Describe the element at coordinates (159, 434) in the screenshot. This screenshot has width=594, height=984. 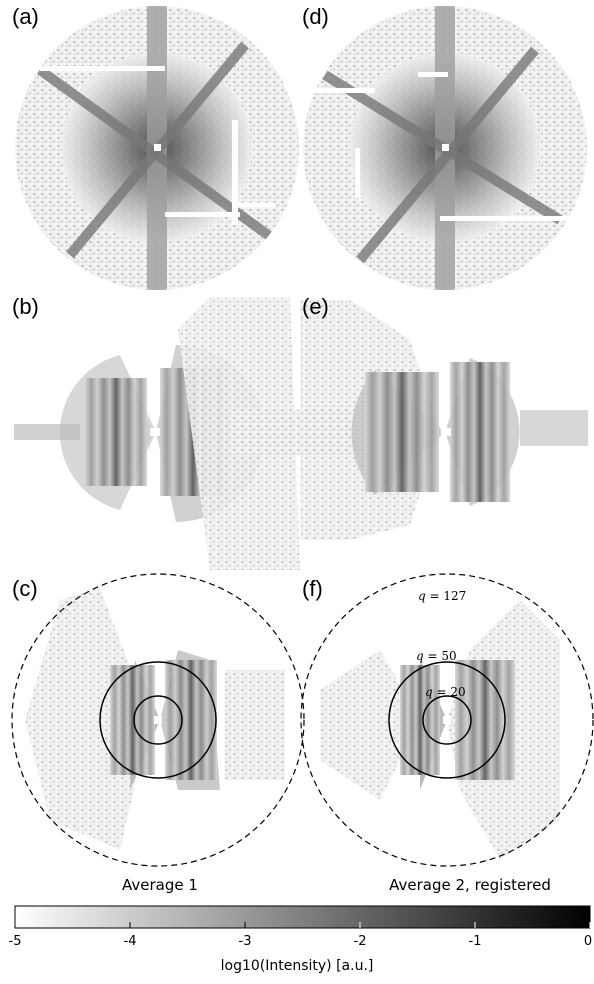
I see `panel-b-pattern` at that location.